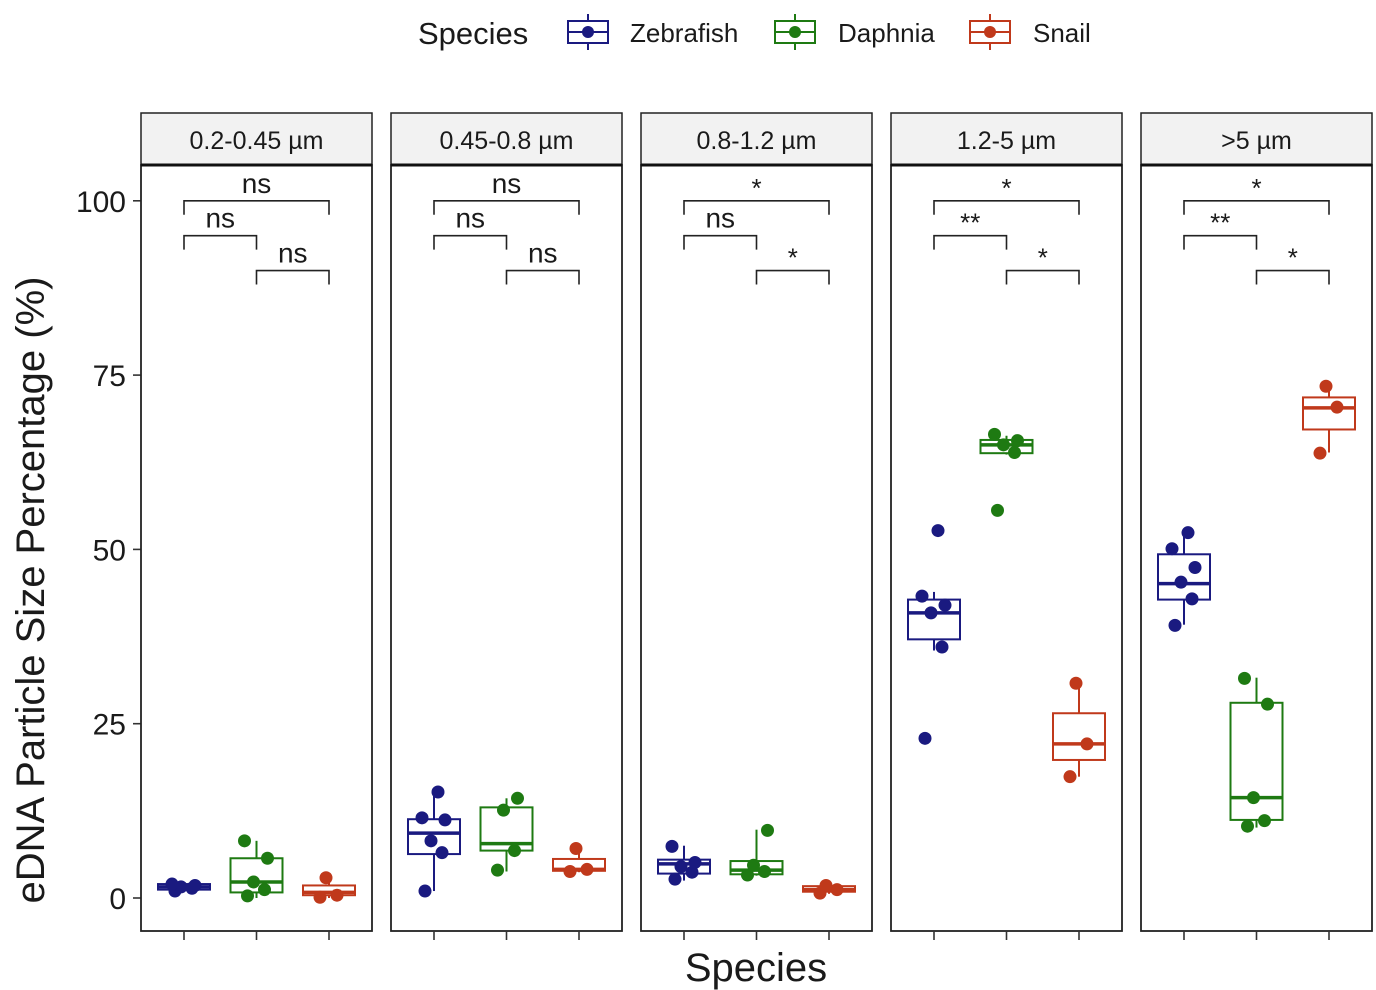 This screenshot has width=1376, height=990. What do you see at coordinates (886, 33) in the screenshot?
I see `legend-label-daphnia: Daphnia` at bounding box center [886, 33].